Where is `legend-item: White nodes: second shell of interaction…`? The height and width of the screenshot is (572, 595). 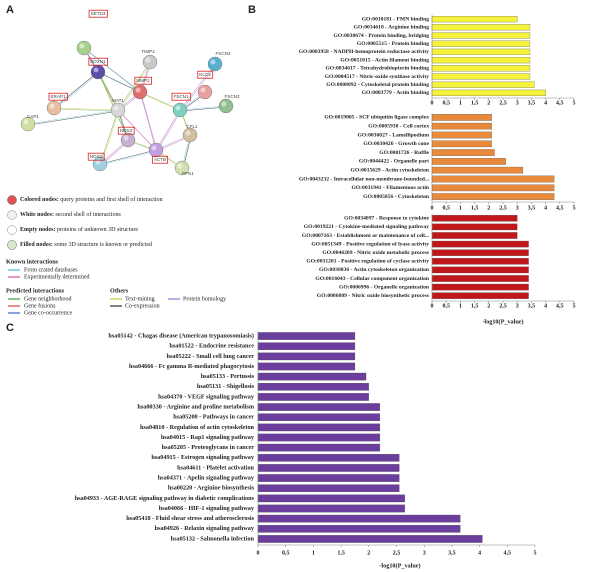
legend-item: White nodes: second shell of interaction… is located at coordinates (70, 214).